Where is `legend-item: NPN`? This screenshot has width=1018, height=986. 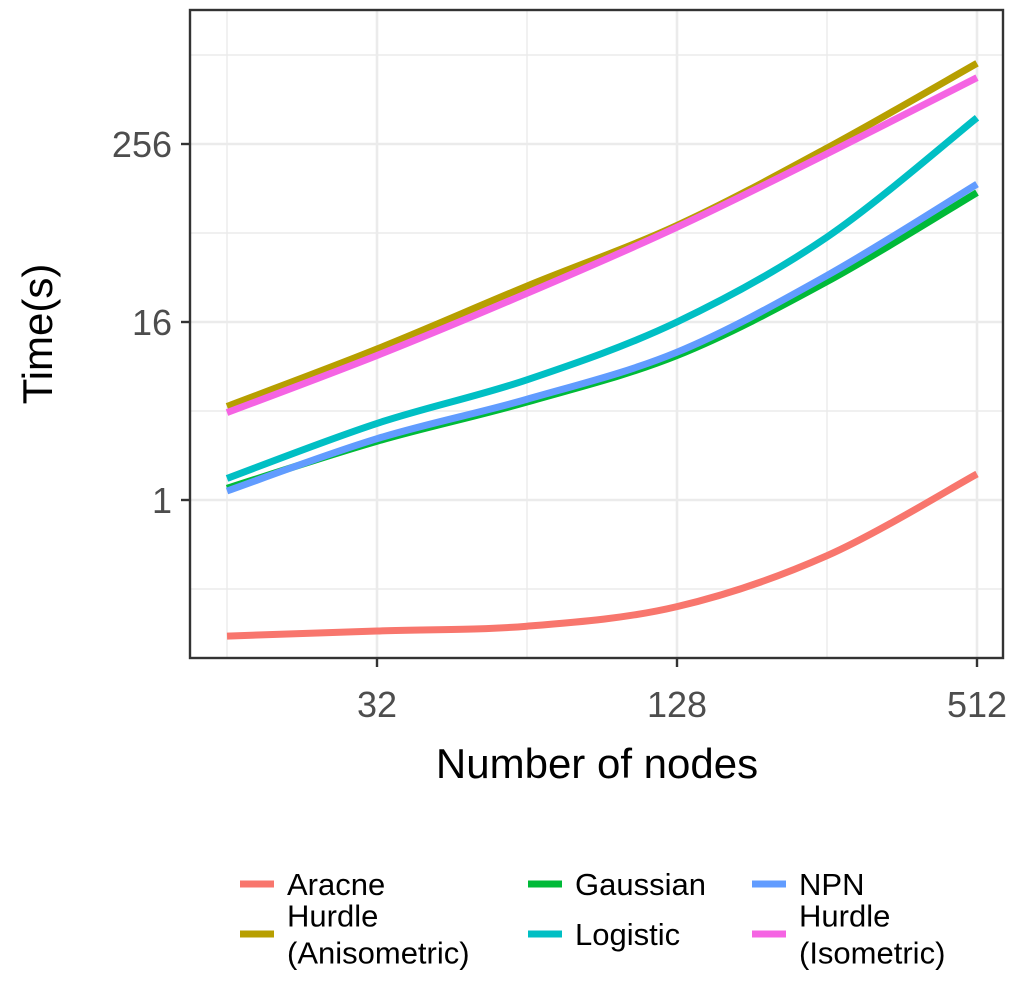
legend-item: NPN is located at coordinates (808, 884).